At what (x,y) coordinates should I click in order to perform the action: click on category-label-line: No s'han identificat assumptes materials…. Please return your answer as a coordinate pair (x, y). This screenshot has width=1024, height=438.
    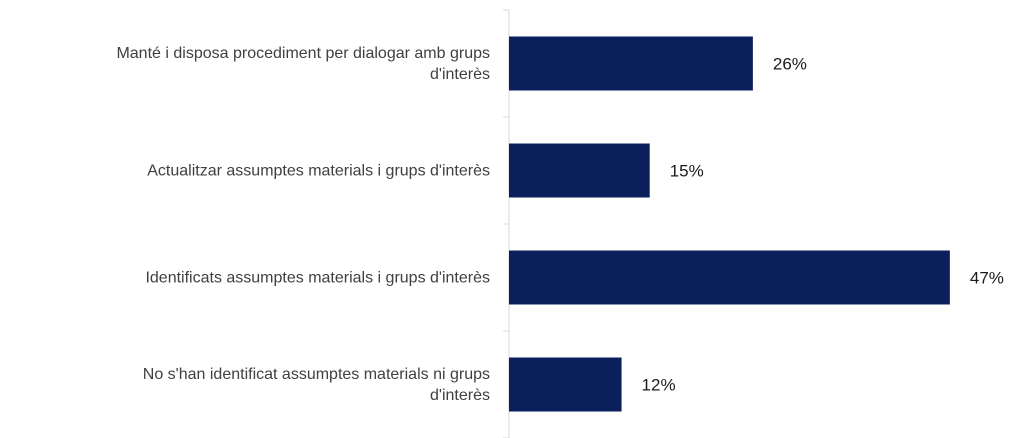
    Looking at the image, I should click on (316, 374).